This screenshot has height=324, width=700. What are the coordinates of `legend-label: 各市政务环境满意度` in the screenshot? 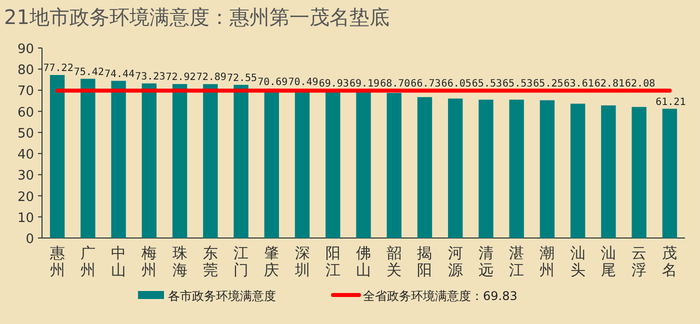 It's located at (222, 296).